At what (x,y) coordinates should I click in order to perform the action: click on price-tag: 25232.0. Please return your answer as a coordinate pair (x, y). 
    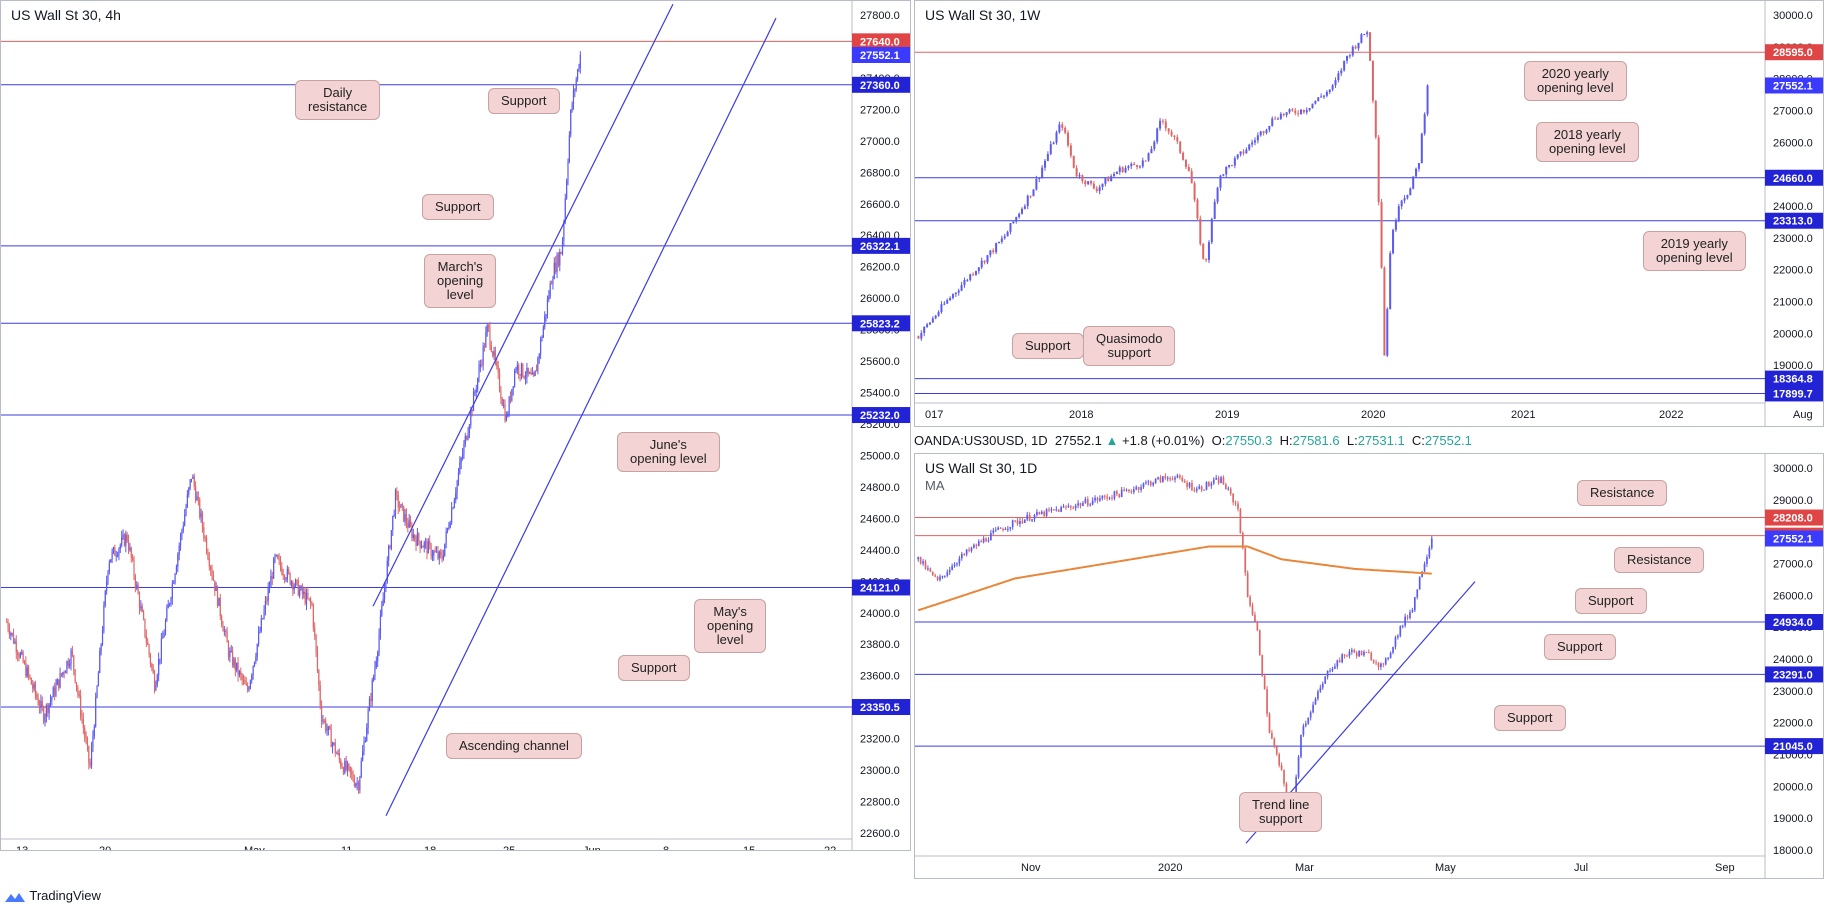
    Looking at the image, I should click on (881, 415).